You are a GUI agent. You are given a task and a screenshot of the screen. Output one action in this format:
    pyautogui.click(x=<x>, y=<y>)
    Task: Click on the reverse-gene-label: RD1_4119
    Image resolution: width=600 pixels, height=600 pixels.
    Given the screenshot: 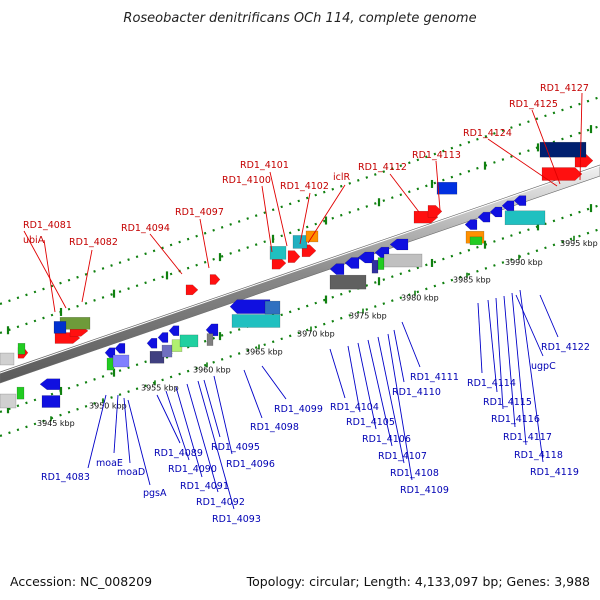 What is the action you would take?
    pyautogui.click(x=554, y=472)
    